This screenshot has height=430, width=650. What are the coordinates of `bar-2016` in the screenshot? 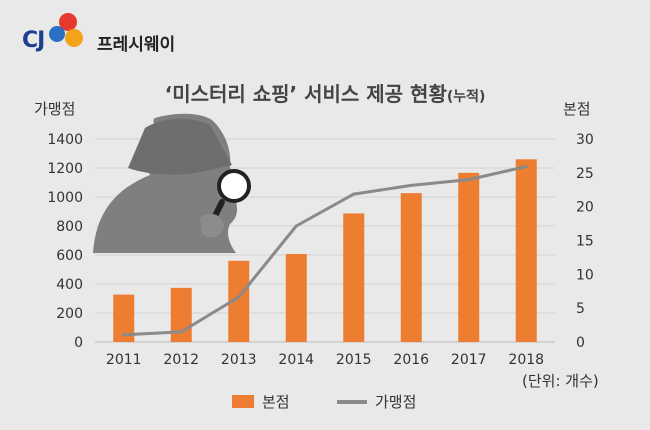 It's located at (411, 267).